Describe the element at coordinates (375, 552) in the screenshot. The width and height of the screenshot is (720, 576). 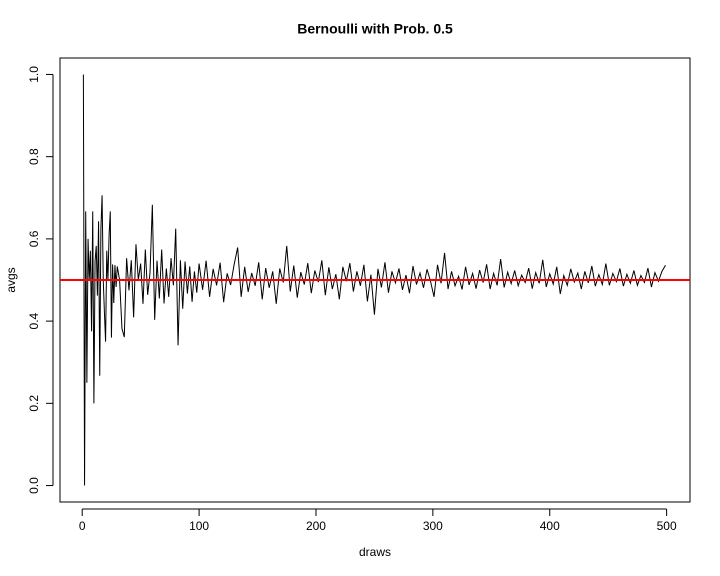
I see `x-axis-label: draws` at that location.